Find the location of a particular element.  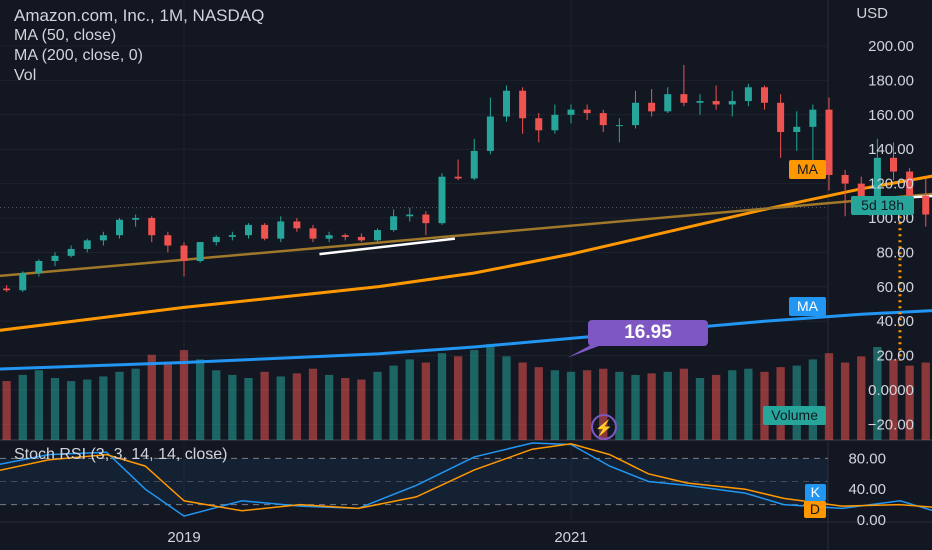

ma50-legend: MA (50, close) is located at coordinates (65, 35).